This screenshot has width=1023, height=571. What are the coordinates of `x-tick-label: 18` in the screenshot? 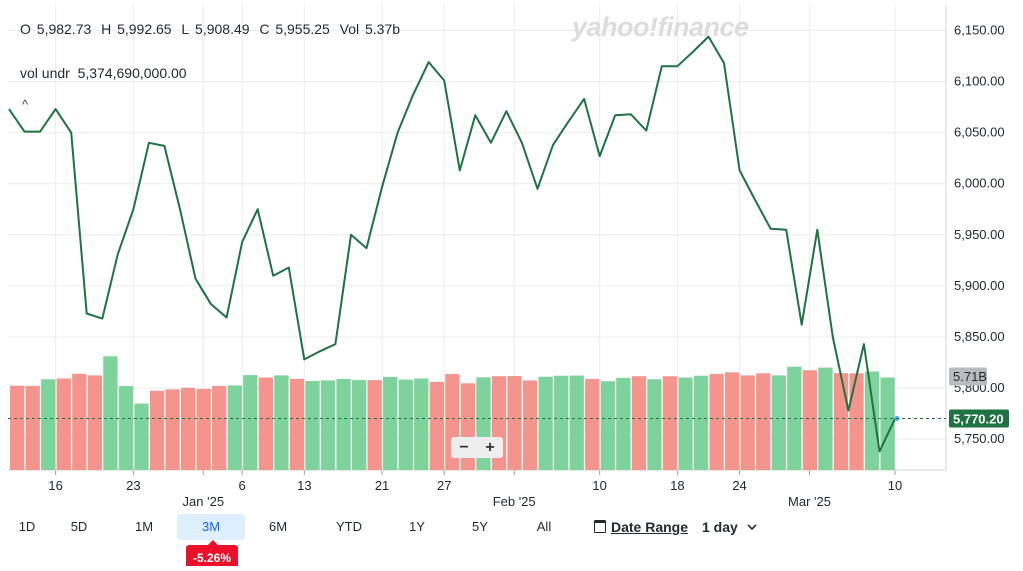 It's located at (677, 485).